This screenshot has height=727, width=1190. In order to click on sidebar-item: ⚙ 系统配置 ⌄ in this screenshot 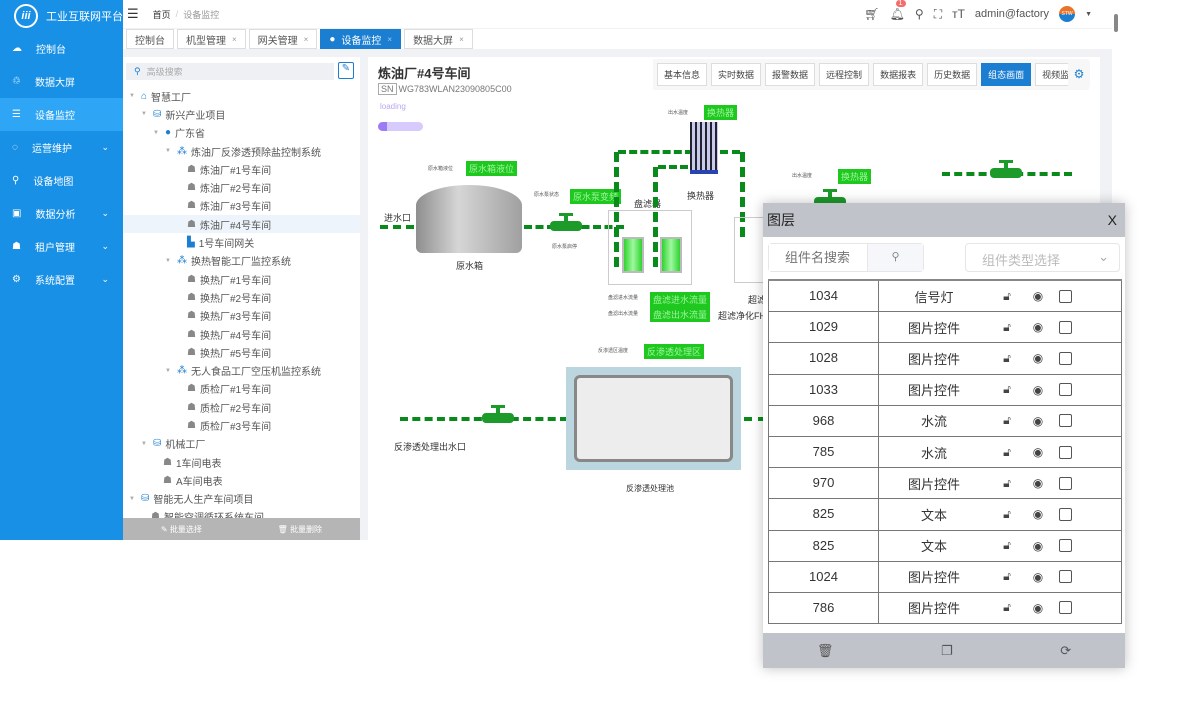, I will do `click(61, 279)`.